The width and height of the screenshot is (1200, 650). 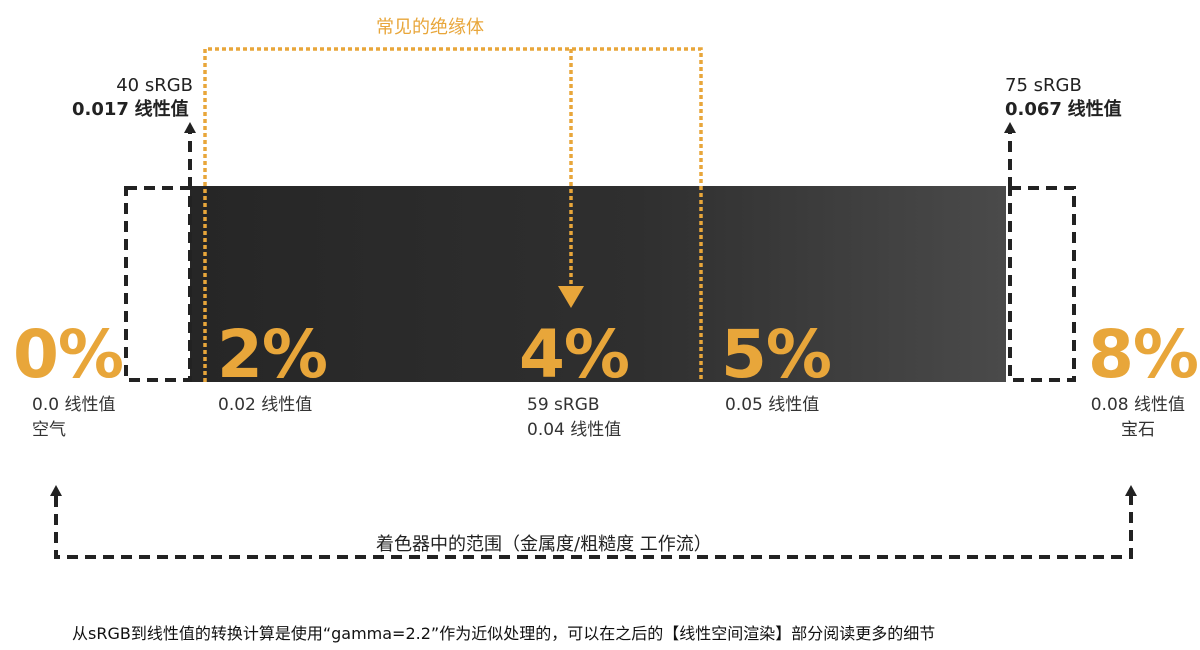 I want to click on shader-range-bracket, so click(x=593, y=527).